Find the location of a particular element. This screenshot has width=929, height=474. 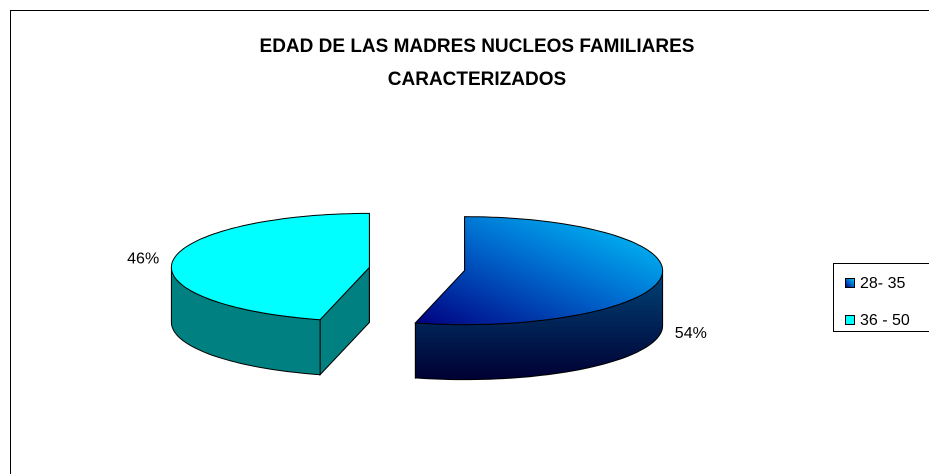

legend-label: 28- 35 is located at coordinates (882, 283).